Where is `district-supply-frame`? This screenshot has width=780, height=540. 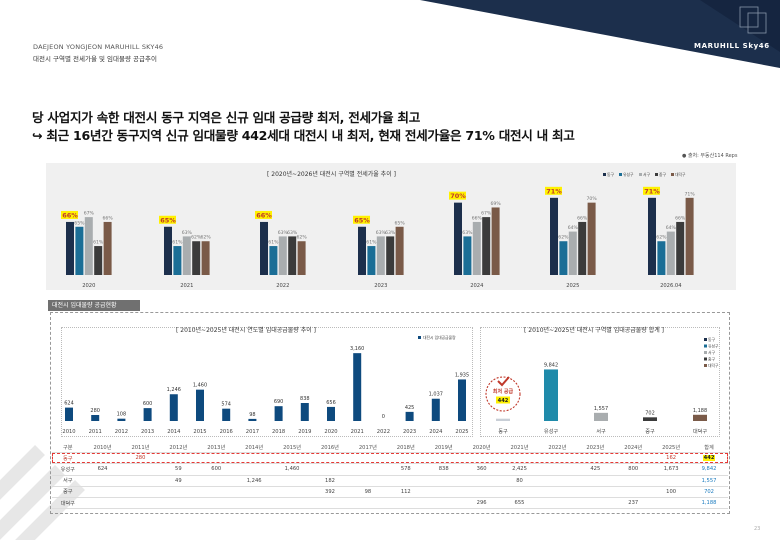
district-supply-frame is located at coordinates (600, 382).